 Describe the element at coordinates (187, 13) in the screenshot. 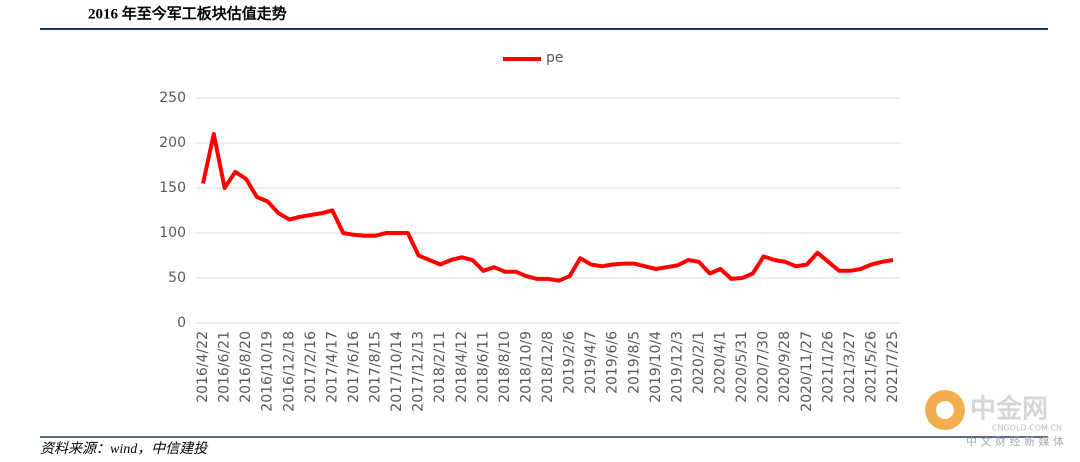

I see `page-title: 2016 年至今军工板块估值走势` at that location.